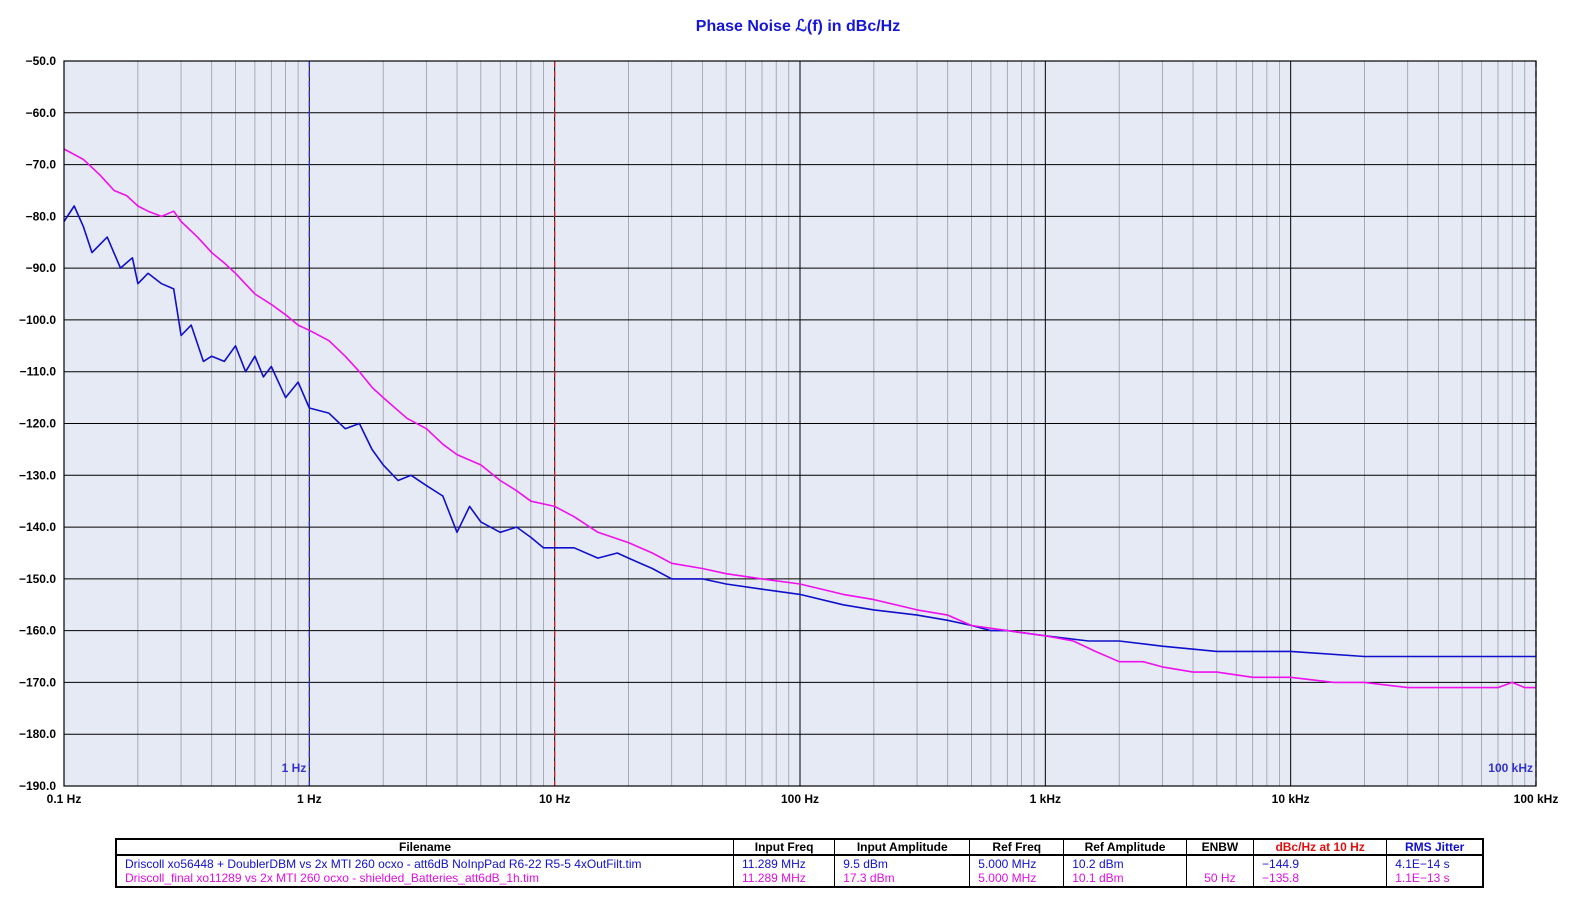 The width and height of the screenshot is (1596, 919). What do you see at coordinates (424, 847) in the screenshot?
I see `header-filename: Filename` at bounding box center [424, 847].